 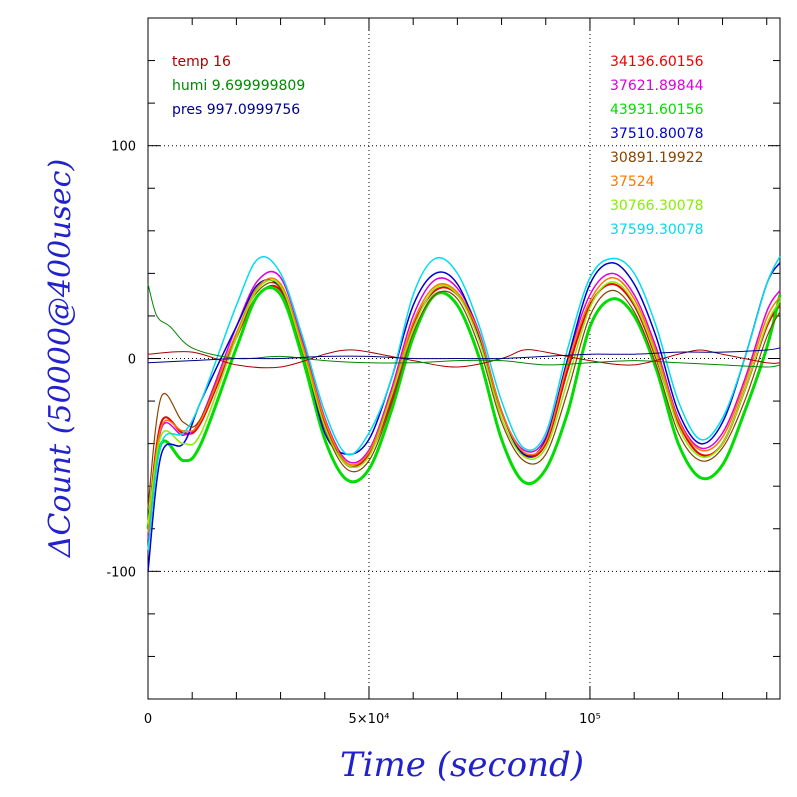 What do you see at coordinates (657, 62) in the screenshot?
I see `series-legend-item-0: 34136.60156` at bounding box center [657, 62].